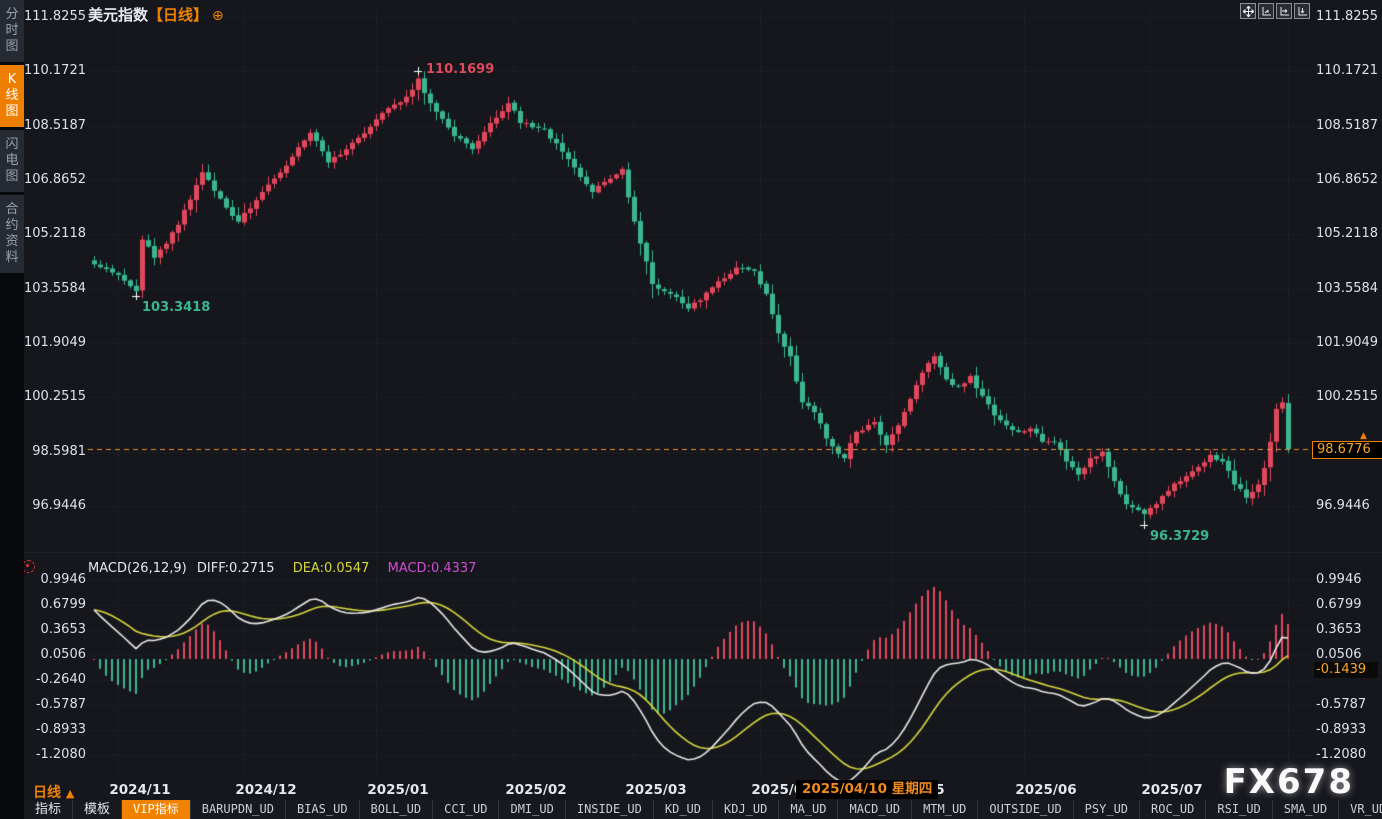 The width and height of the screenshot is (1382, 819). I want to click on toolbar-item-dmi_ud: DMI_UD, so click(532, 809).